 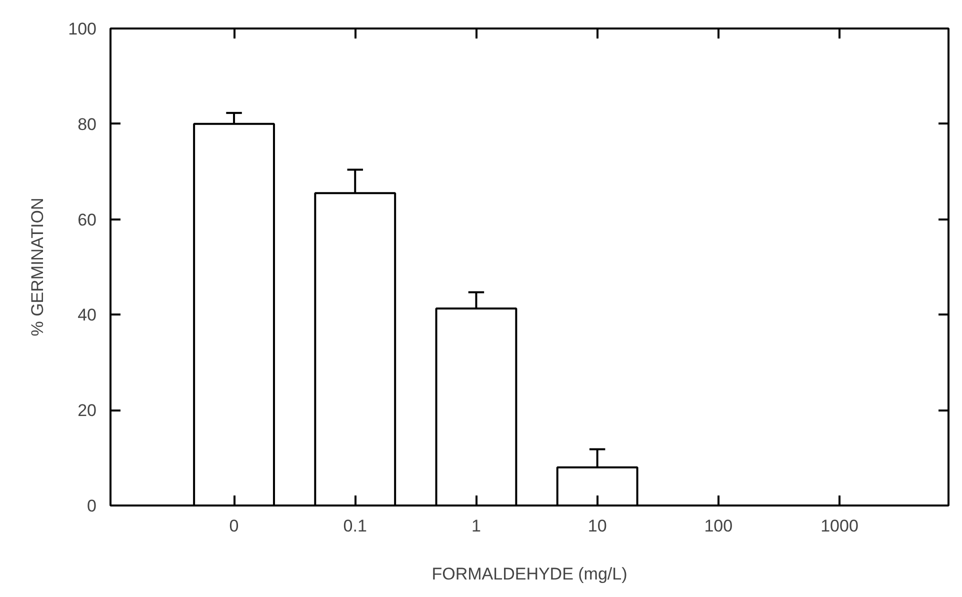 I want to click on y-tick-label: 100, so click(x=82, y=29).